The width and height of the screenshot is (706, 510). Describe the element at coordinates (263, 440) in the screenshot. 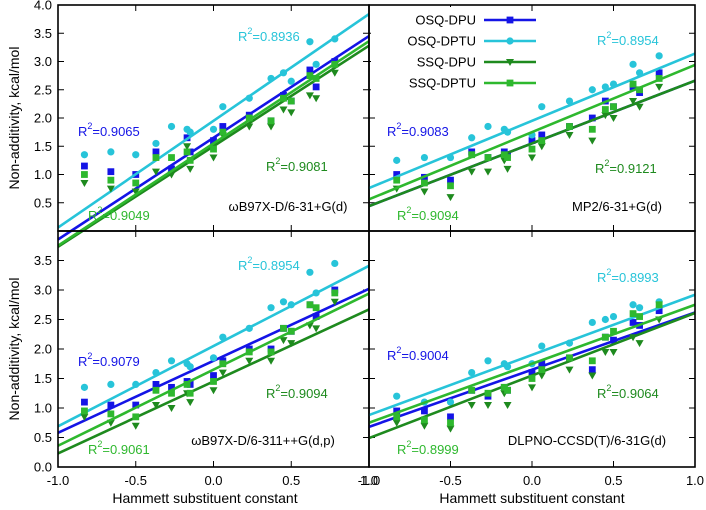

I see `method-label: ωB97X-D/6-311++G(d,p)` at that location.